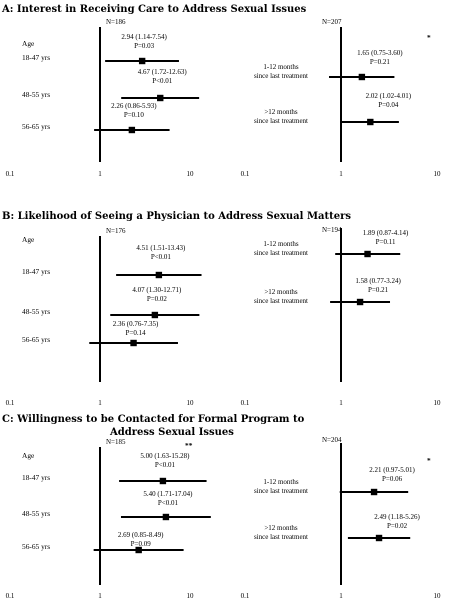 The height and width of the screenshot is (601, 451). What do you see at coordinates (136, 333) in the screenshot?
I see `p-value-text: P=0.14` at bounding box center [136, 333].